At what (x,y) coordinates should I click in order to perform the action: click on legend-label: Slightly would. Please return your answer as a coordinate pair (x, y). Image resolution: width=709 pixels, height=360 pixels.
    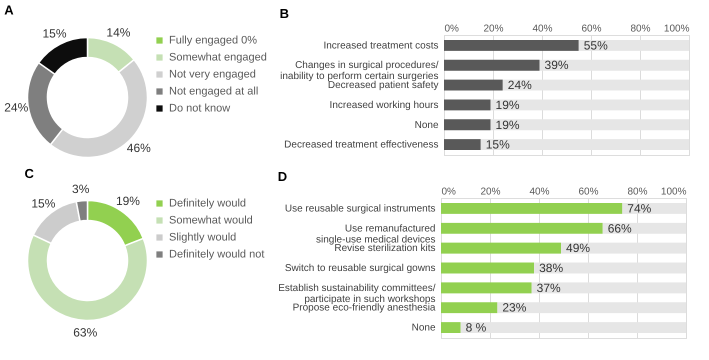
    Looking at the image, I should click on (202, 238).